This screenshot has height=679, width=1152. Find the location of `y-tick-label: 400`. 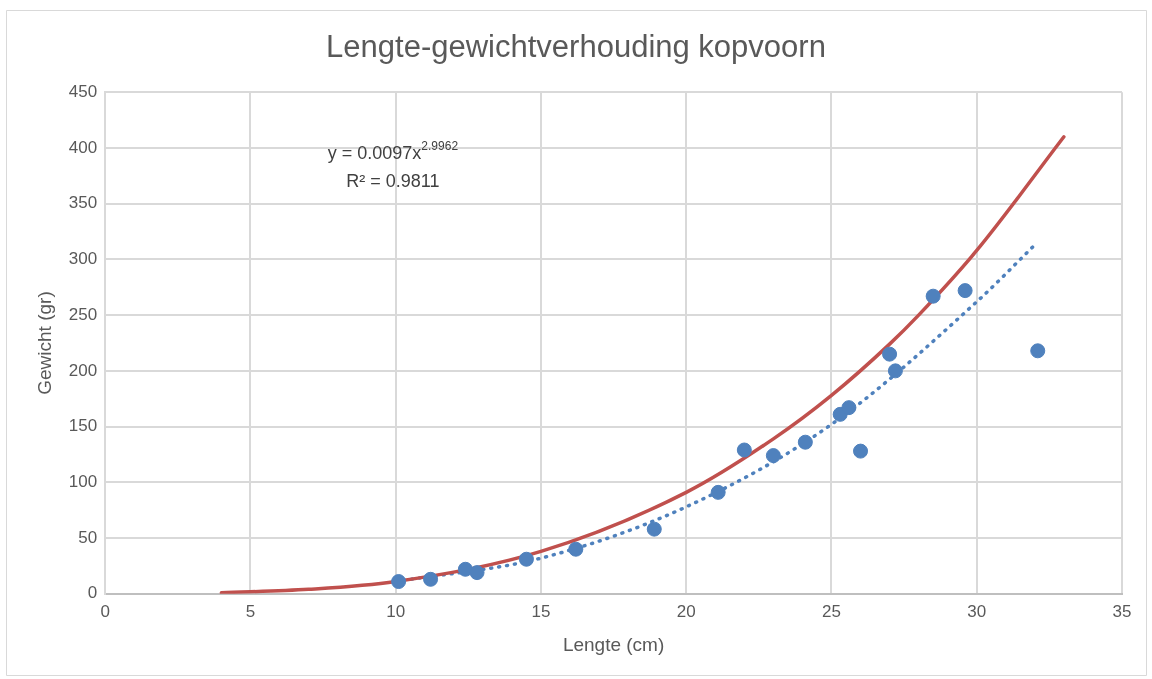

y-tick-label: 400 is located at coordinates (83, 147).